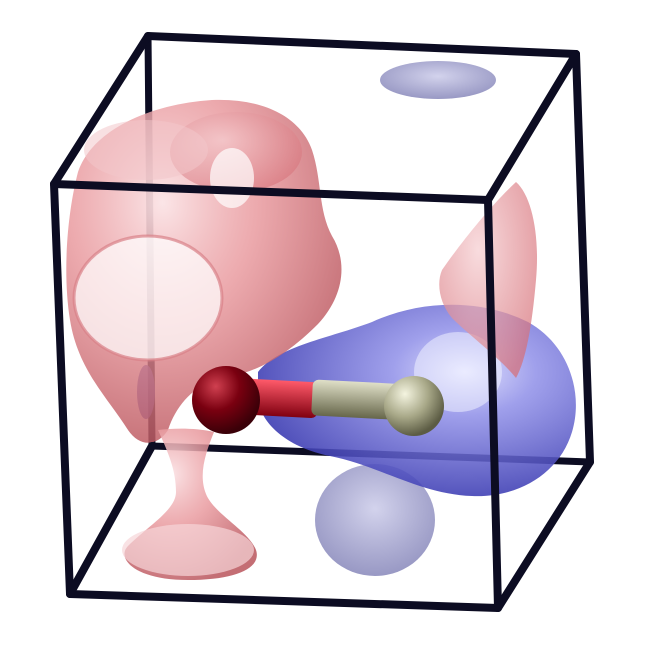  What do you see at coordinates (583, 258) in the screenshot?
I see `box-edge-back-right` at bounding box center [583, 258].